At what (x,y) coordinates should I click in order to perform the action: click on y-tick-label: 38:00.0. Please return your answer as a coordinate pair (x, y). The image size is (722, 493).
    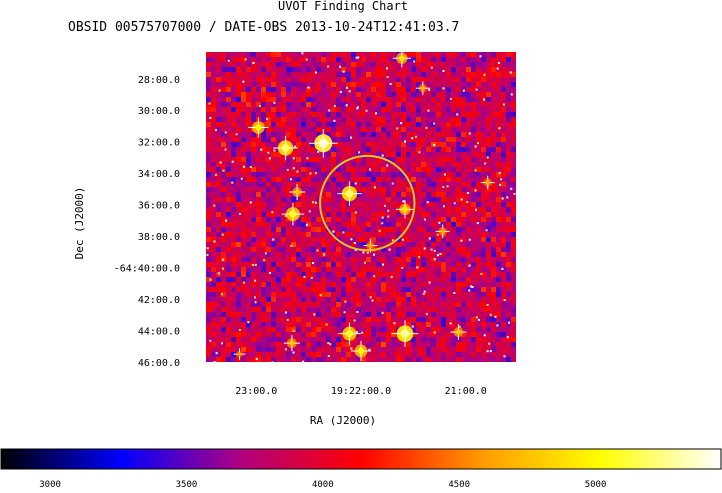
    Looking at the image, I should click on (159, 237).